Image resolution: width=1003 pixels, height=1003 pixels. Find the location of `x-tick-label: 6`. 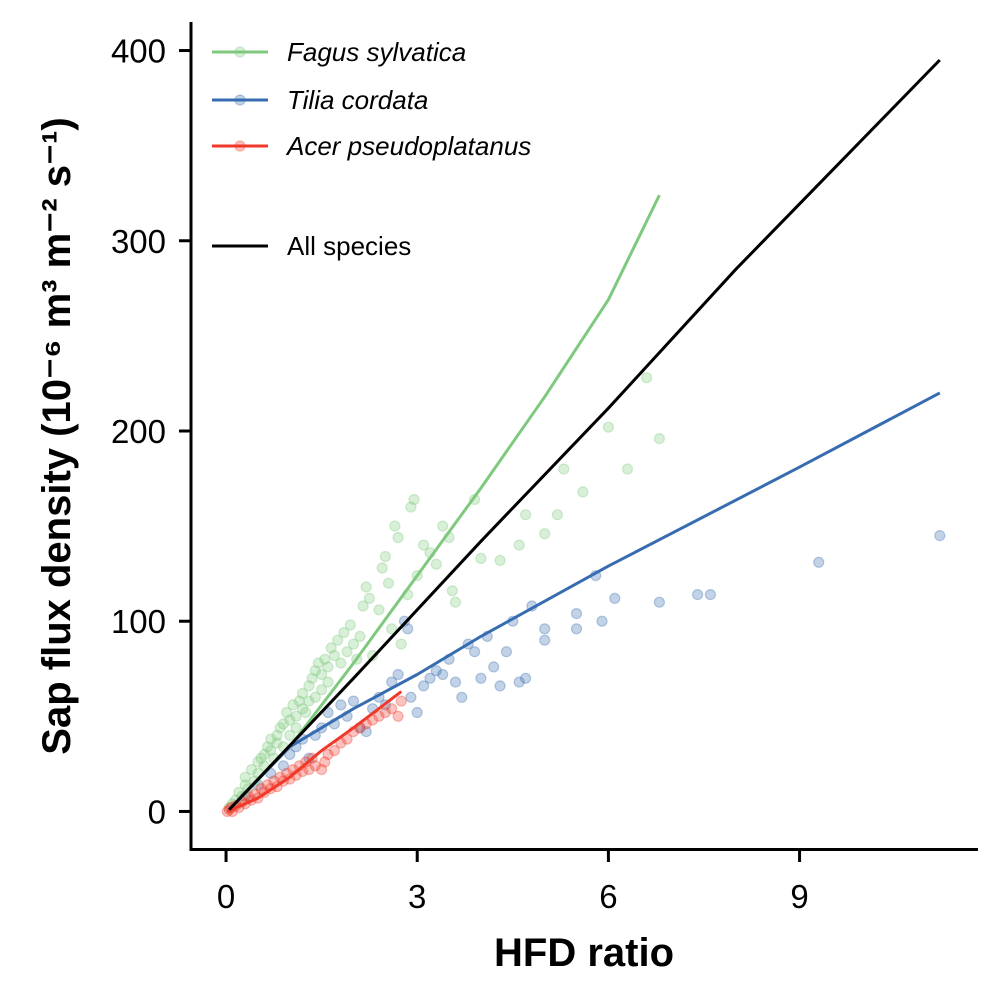

x-tick-label: 6 is located at coordinates (608, 896).